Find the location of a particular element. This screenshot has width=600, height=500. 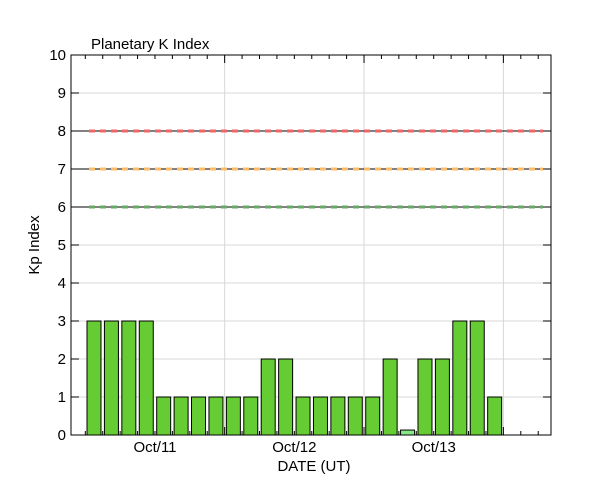

x-day-label: Oct/12 is located at coordinates (294, 447).